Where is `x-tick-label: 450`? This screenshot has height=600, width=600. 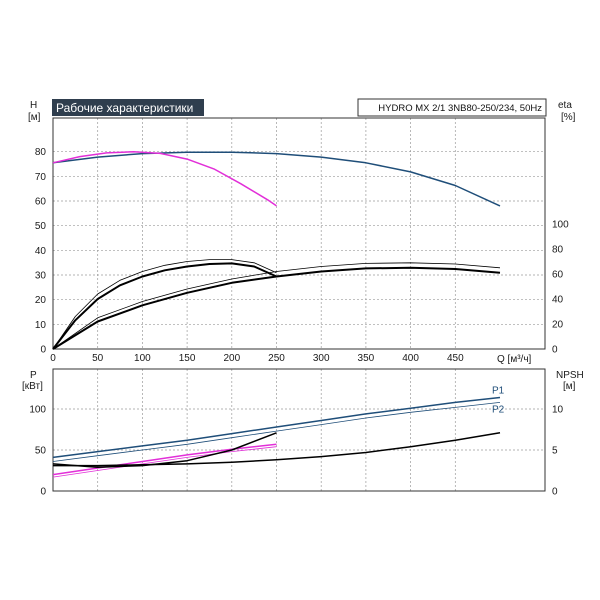
x-tick-label: 450 is located at coordinates (455, 358).